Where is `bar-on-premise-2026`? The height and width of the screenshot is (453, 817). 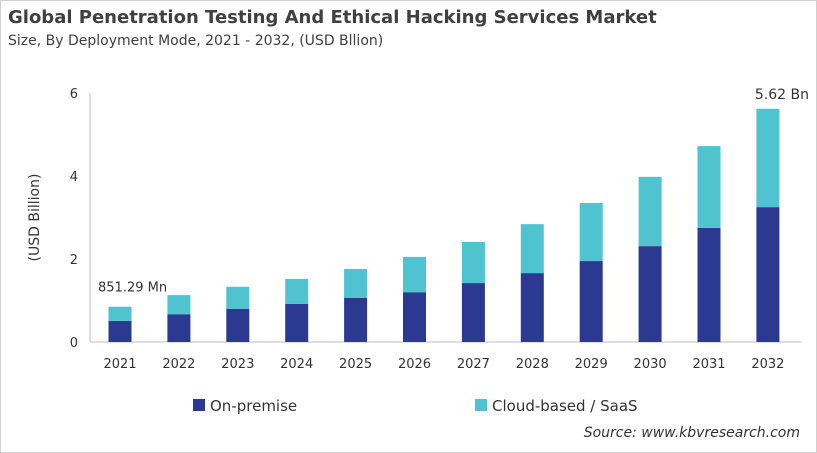
bar-on-premise-2026 is located at coordinates (414, 317).